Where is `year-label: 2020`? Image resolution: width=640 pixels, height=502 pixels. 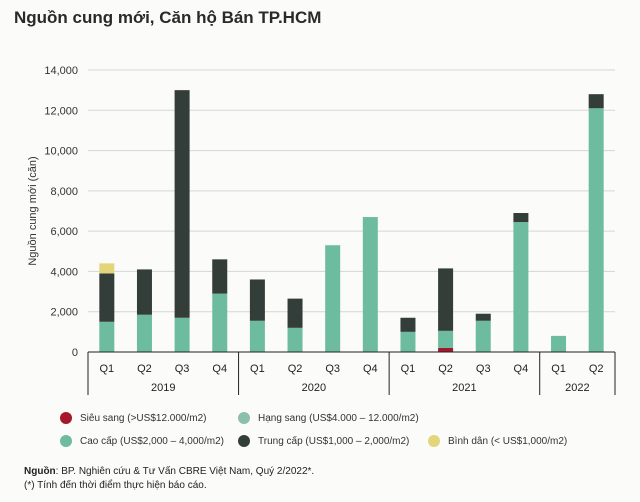 year-label: 2020 is located at coordinates (314, 388).